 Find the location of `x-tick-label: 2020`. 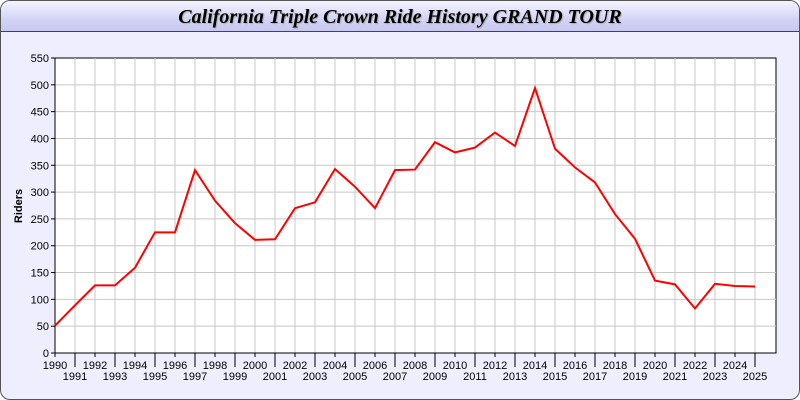

x-tick-label: 2020 is located at coordinates (655, 366).